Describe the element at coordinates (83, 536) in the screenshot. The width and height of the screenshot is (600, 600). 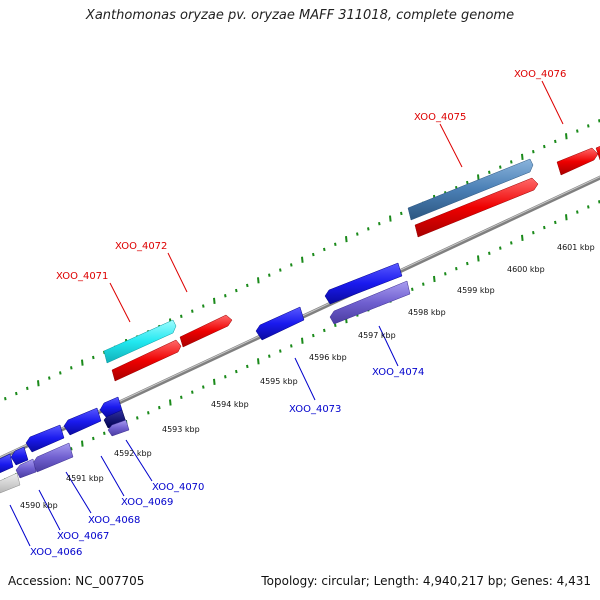
I see `gene-label-xoo-4067: XOO_4067` at that location.